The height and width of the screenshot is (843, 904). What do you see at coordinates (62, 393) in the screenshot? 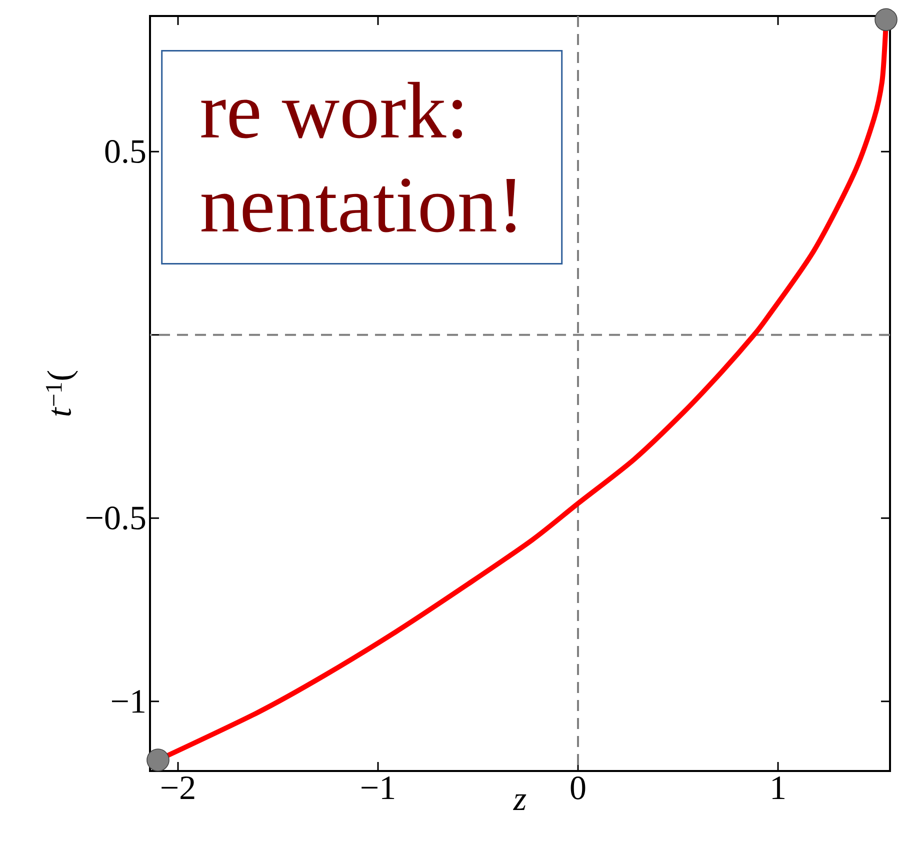
I see `y-axis-title: t$^{−1}$(` at bounding box center [62, 393].